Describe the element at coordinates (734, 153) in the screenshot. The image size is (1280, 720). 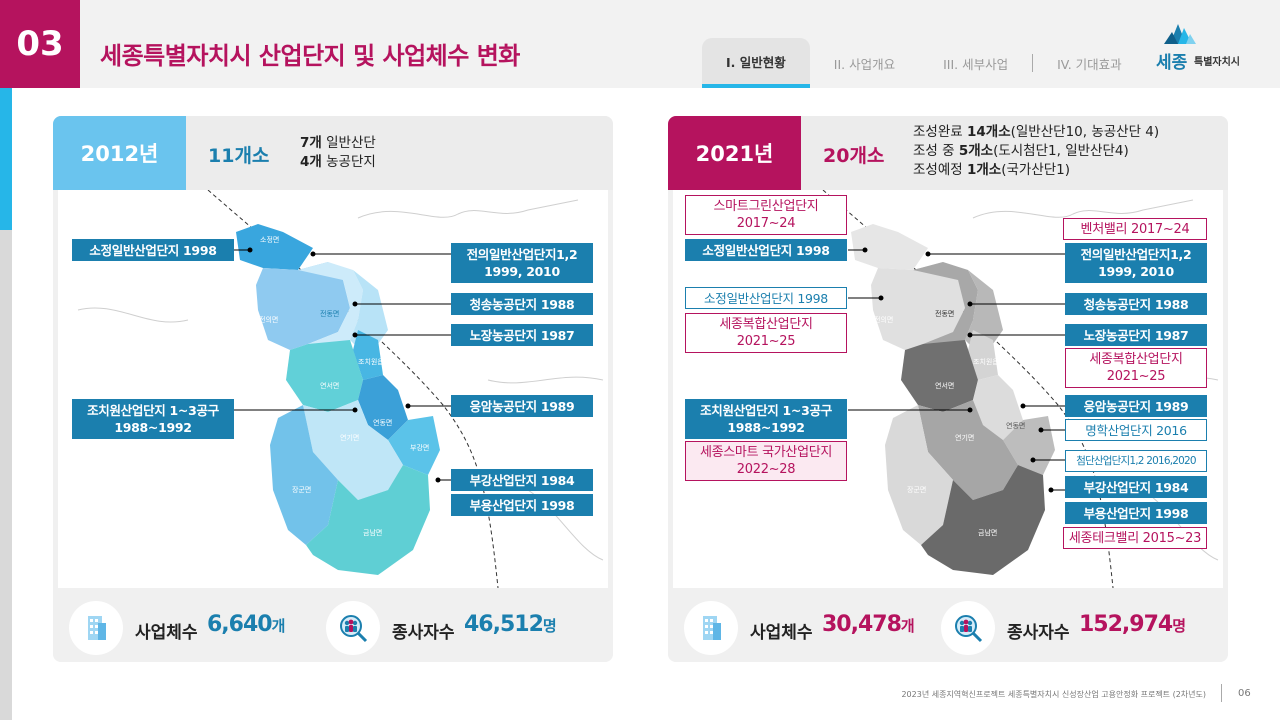
I see `year-badge-2021: 2021년` at that location.